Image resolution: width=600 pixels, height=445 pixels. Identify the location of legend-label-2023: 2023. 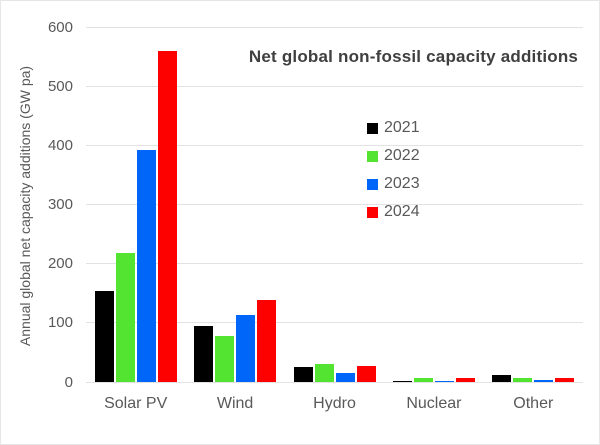
(402, 183).